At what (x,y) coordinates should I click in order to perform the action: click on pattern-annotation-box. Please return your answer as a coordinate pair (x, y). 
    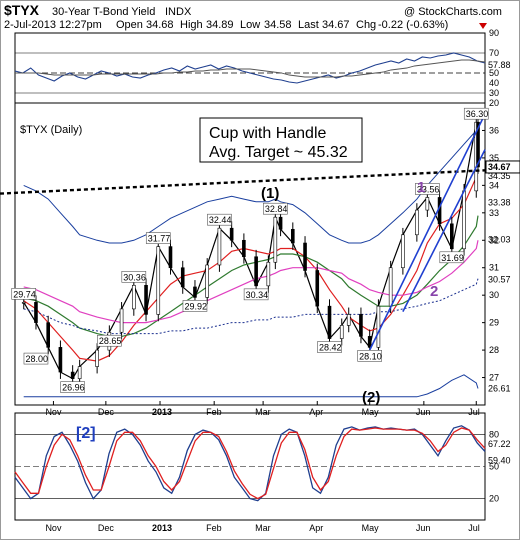
    Looking at the image, I should click on (281, 140).